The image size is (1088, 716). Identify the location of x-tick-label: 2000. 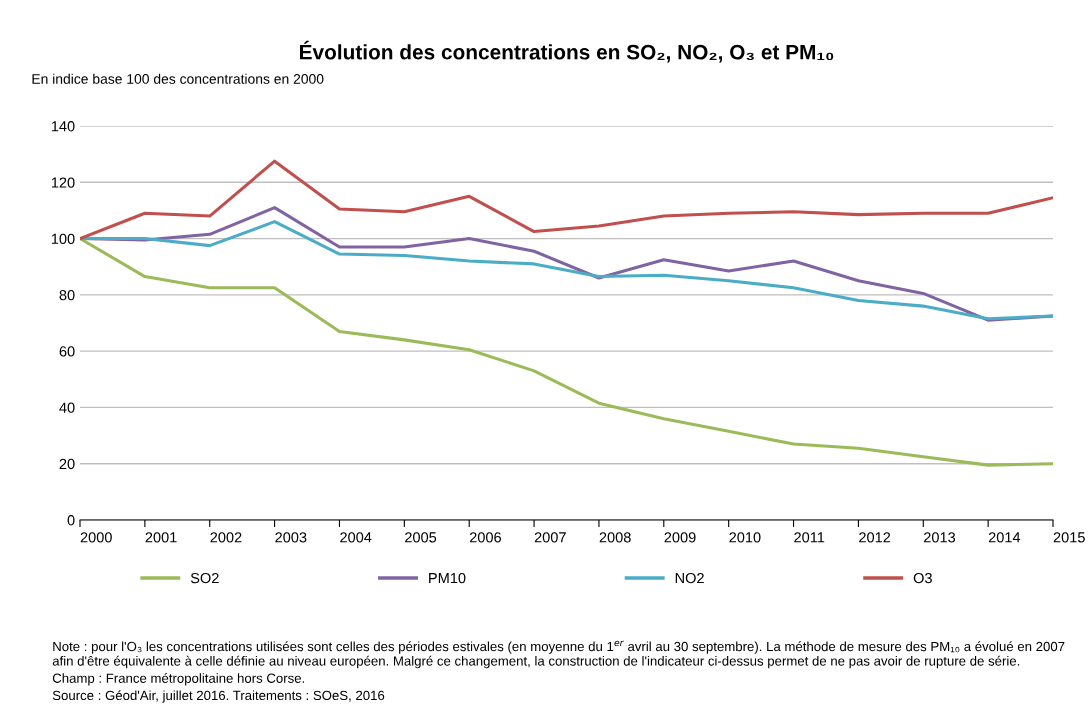
(96, 537).